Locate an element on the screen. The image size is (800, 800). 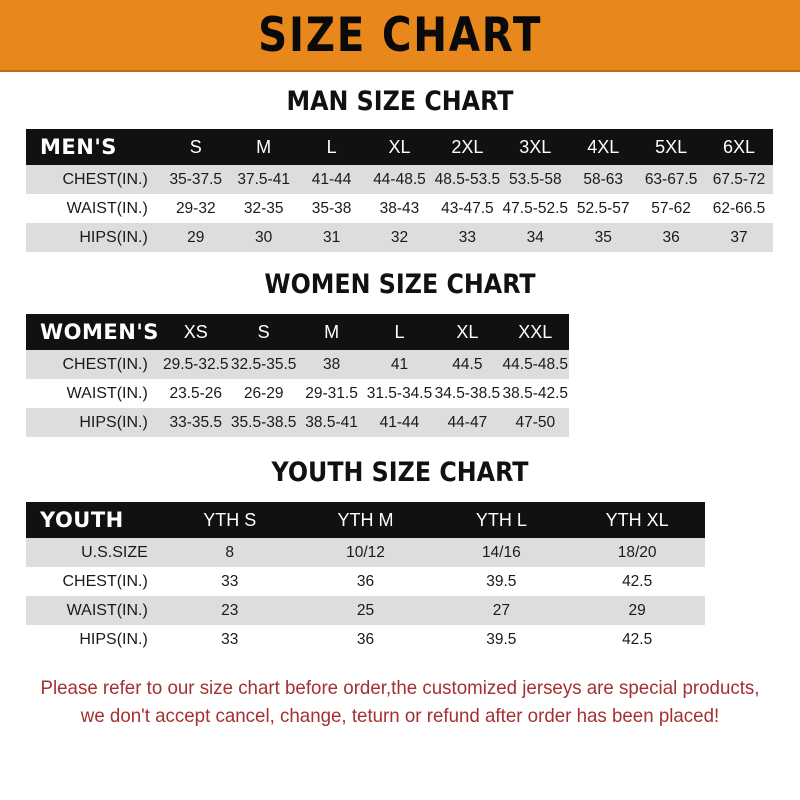
table-cell: 33 is located at coordinates (229, 581).